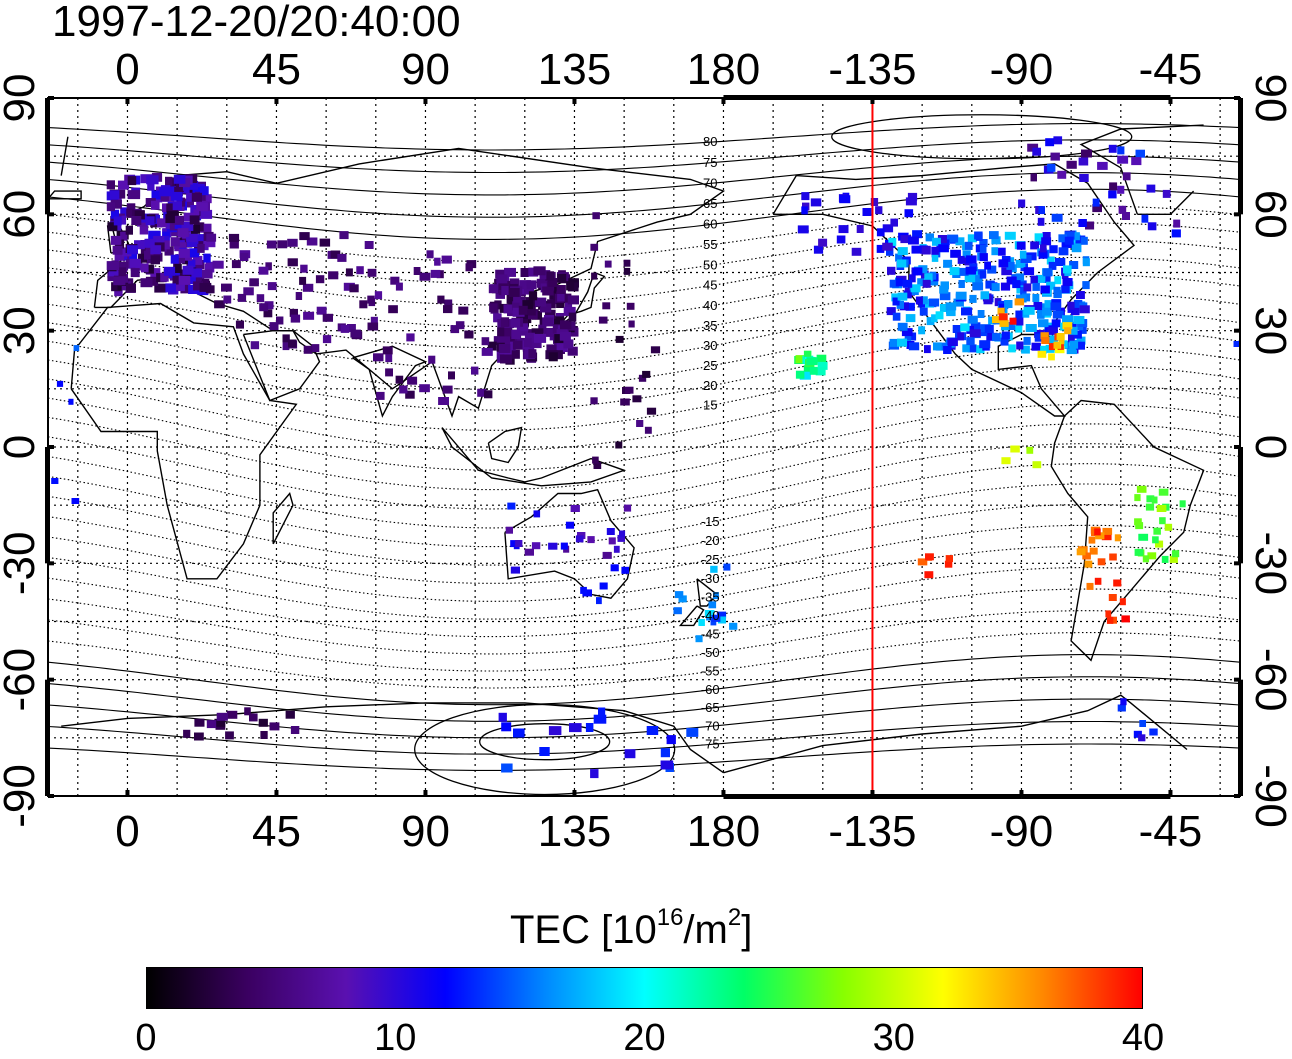 This screenshot has width=1292, height=1059. What do you see at coordinates (710, 141) in the screenshot?
I see `contour-label: 80` at bounding box center [710, 141].